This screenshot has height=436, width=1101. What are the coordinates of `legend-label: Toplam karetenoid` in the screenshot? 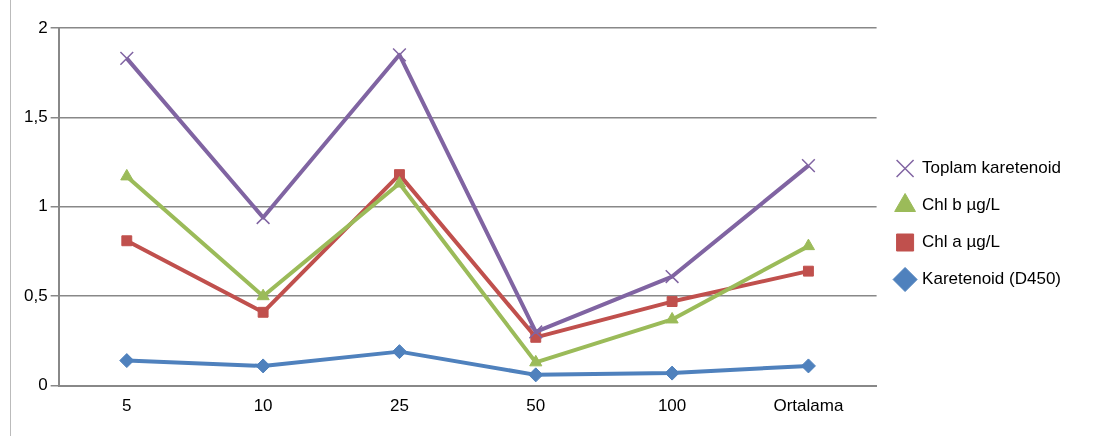 It's located at (992, 168).